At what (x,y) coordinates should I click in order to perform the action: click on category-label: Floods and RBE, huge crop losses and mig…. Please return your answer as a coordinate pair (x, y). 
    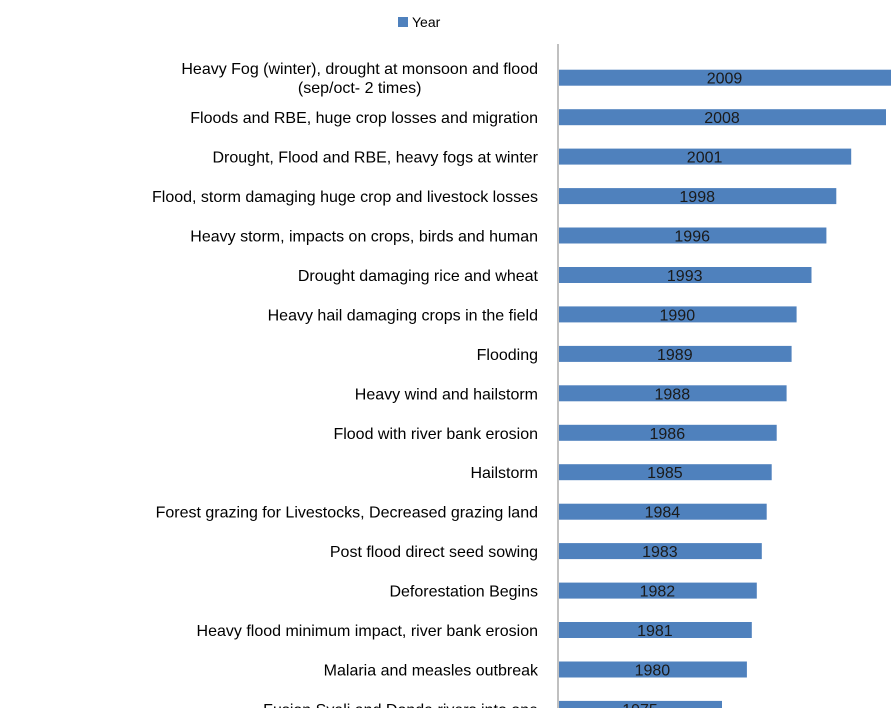
    Looking at the image, I should click on (364, 118).